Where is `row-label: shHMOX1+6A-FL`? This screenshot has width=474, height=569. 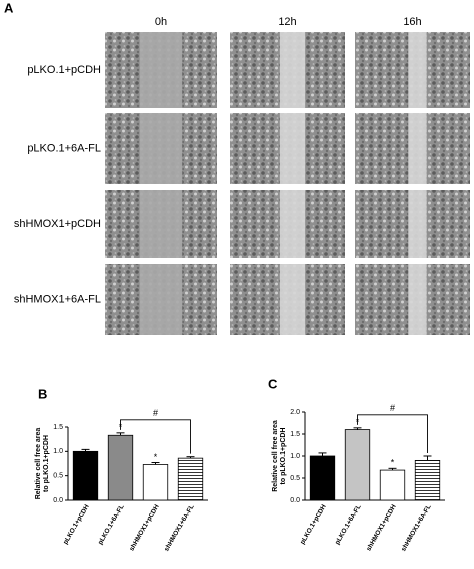 row-label: shHMOX1+6A-FL is located at coordinates (57, 299).